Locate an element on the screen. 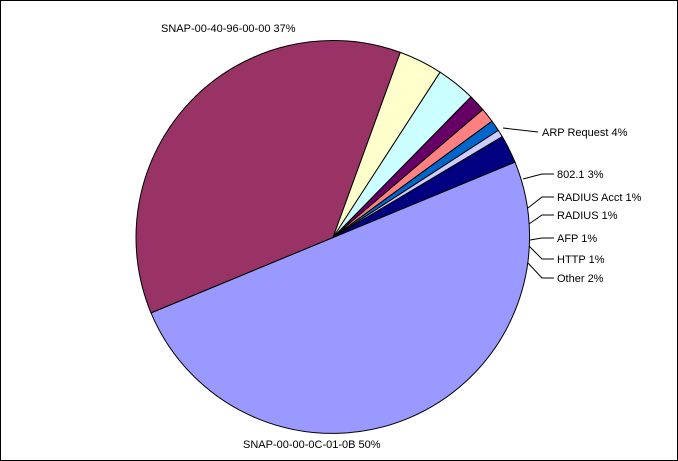  slice-label: RADIUS Acct 1% is located at coordinates (599, 198).